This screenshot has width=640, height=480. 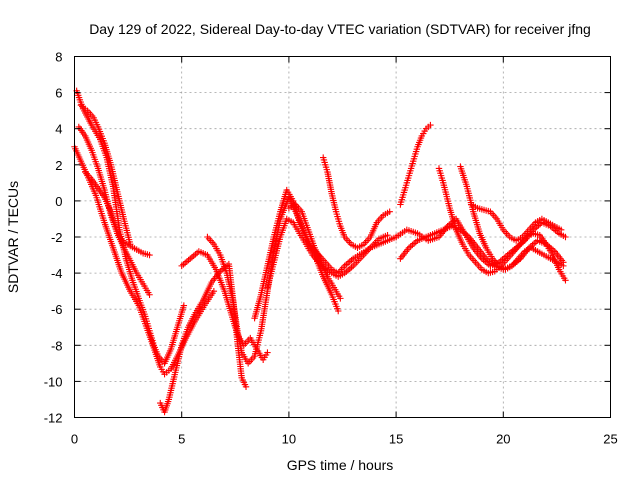 What do you see at coordinates (181, 439) in the screenshot?
I see `x-tick-label: 5` at bounding box center [181, 439].